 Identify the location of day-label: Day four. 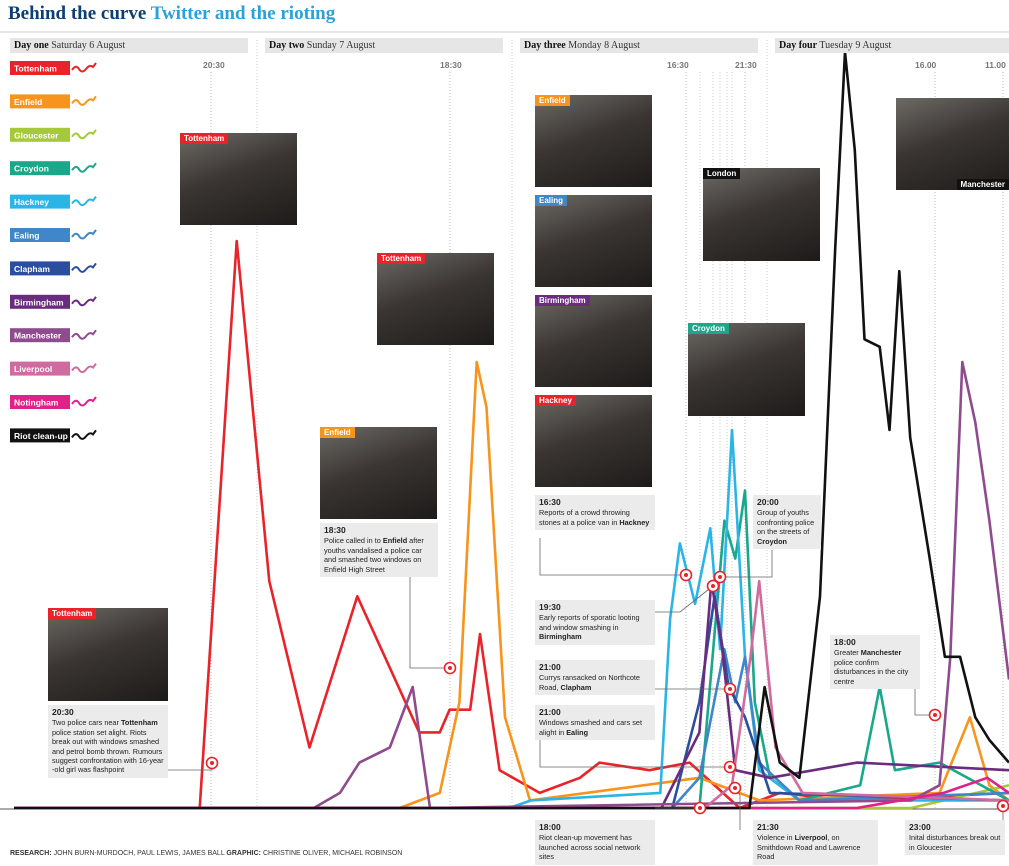
(798, 45).